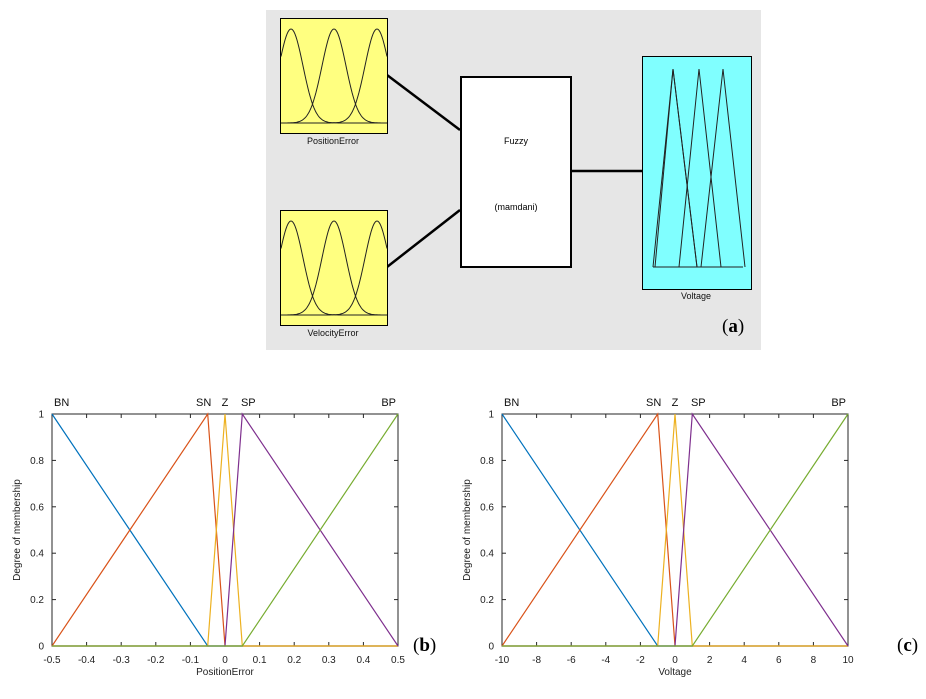  I want to click on x-tick-label: 4, so click(744, 660).